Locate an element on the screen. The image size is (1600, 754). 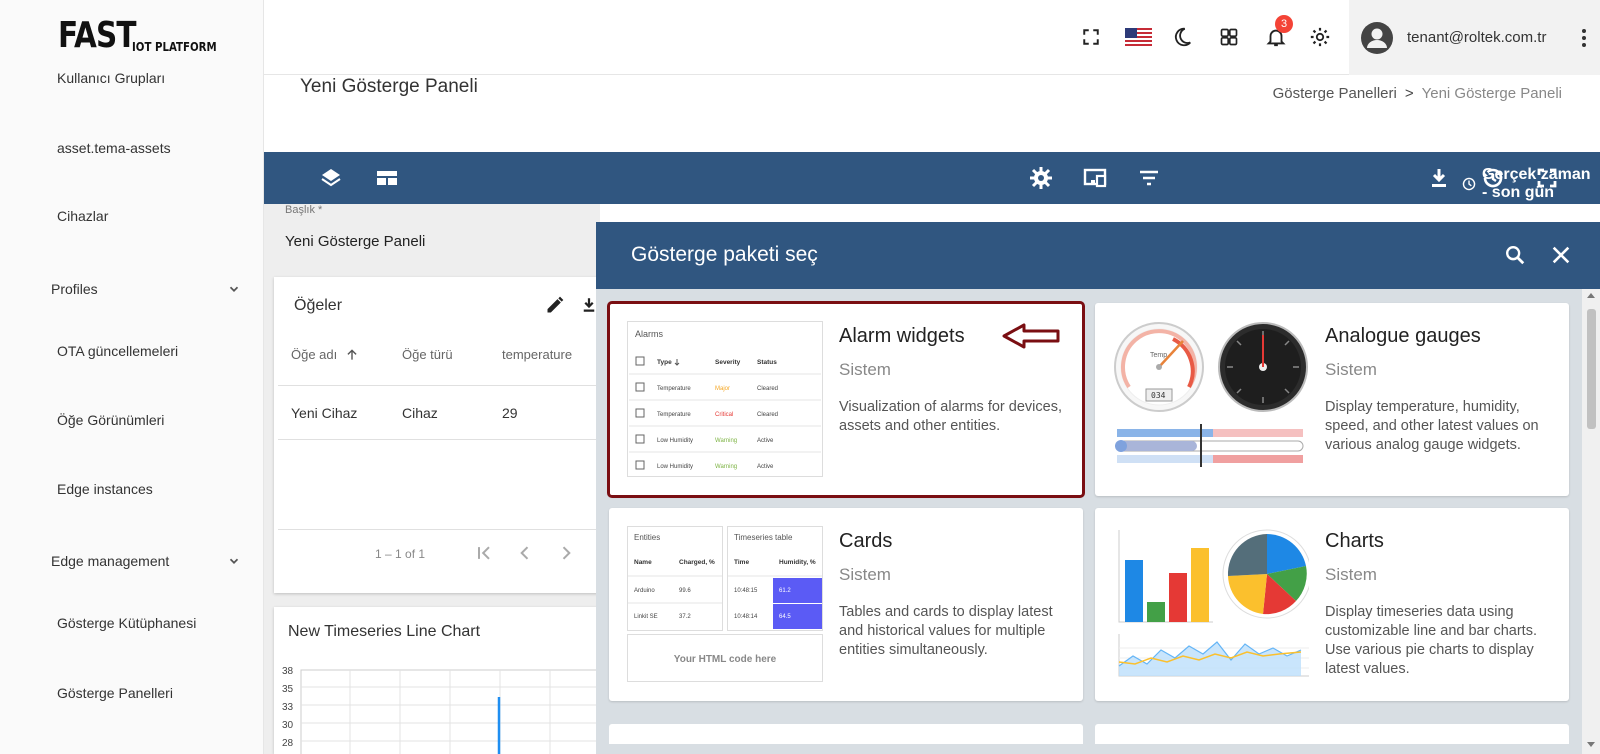
cell-type: Cihaz is located at coordinates (420, 413).